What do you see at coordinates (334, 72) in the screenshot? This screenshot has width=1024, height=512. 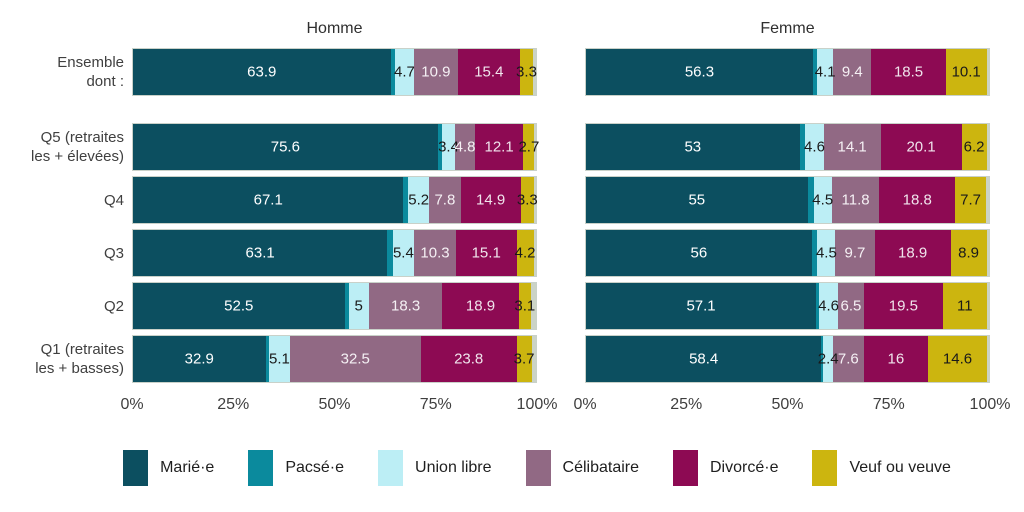 I see `panel-homme-cell: 63.9 4.7 10.9 15.4 3.3` at bounding box center [334, 72].